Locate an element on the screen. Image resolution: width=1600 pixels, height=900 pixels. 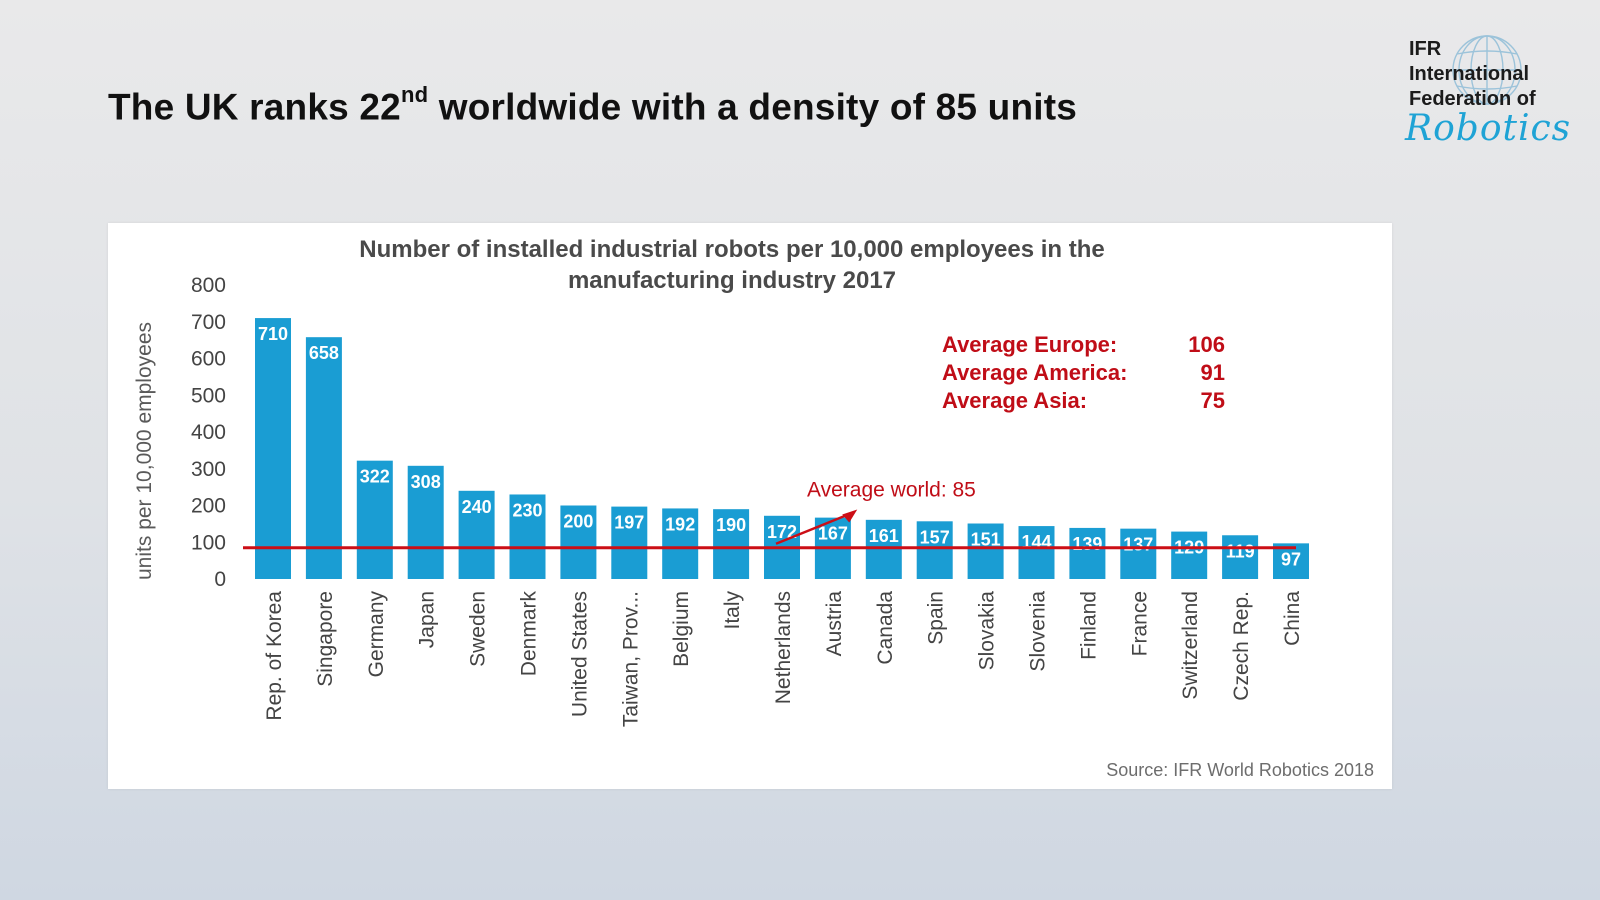
annotation-arrow-line is located at coordinates (814, 528).